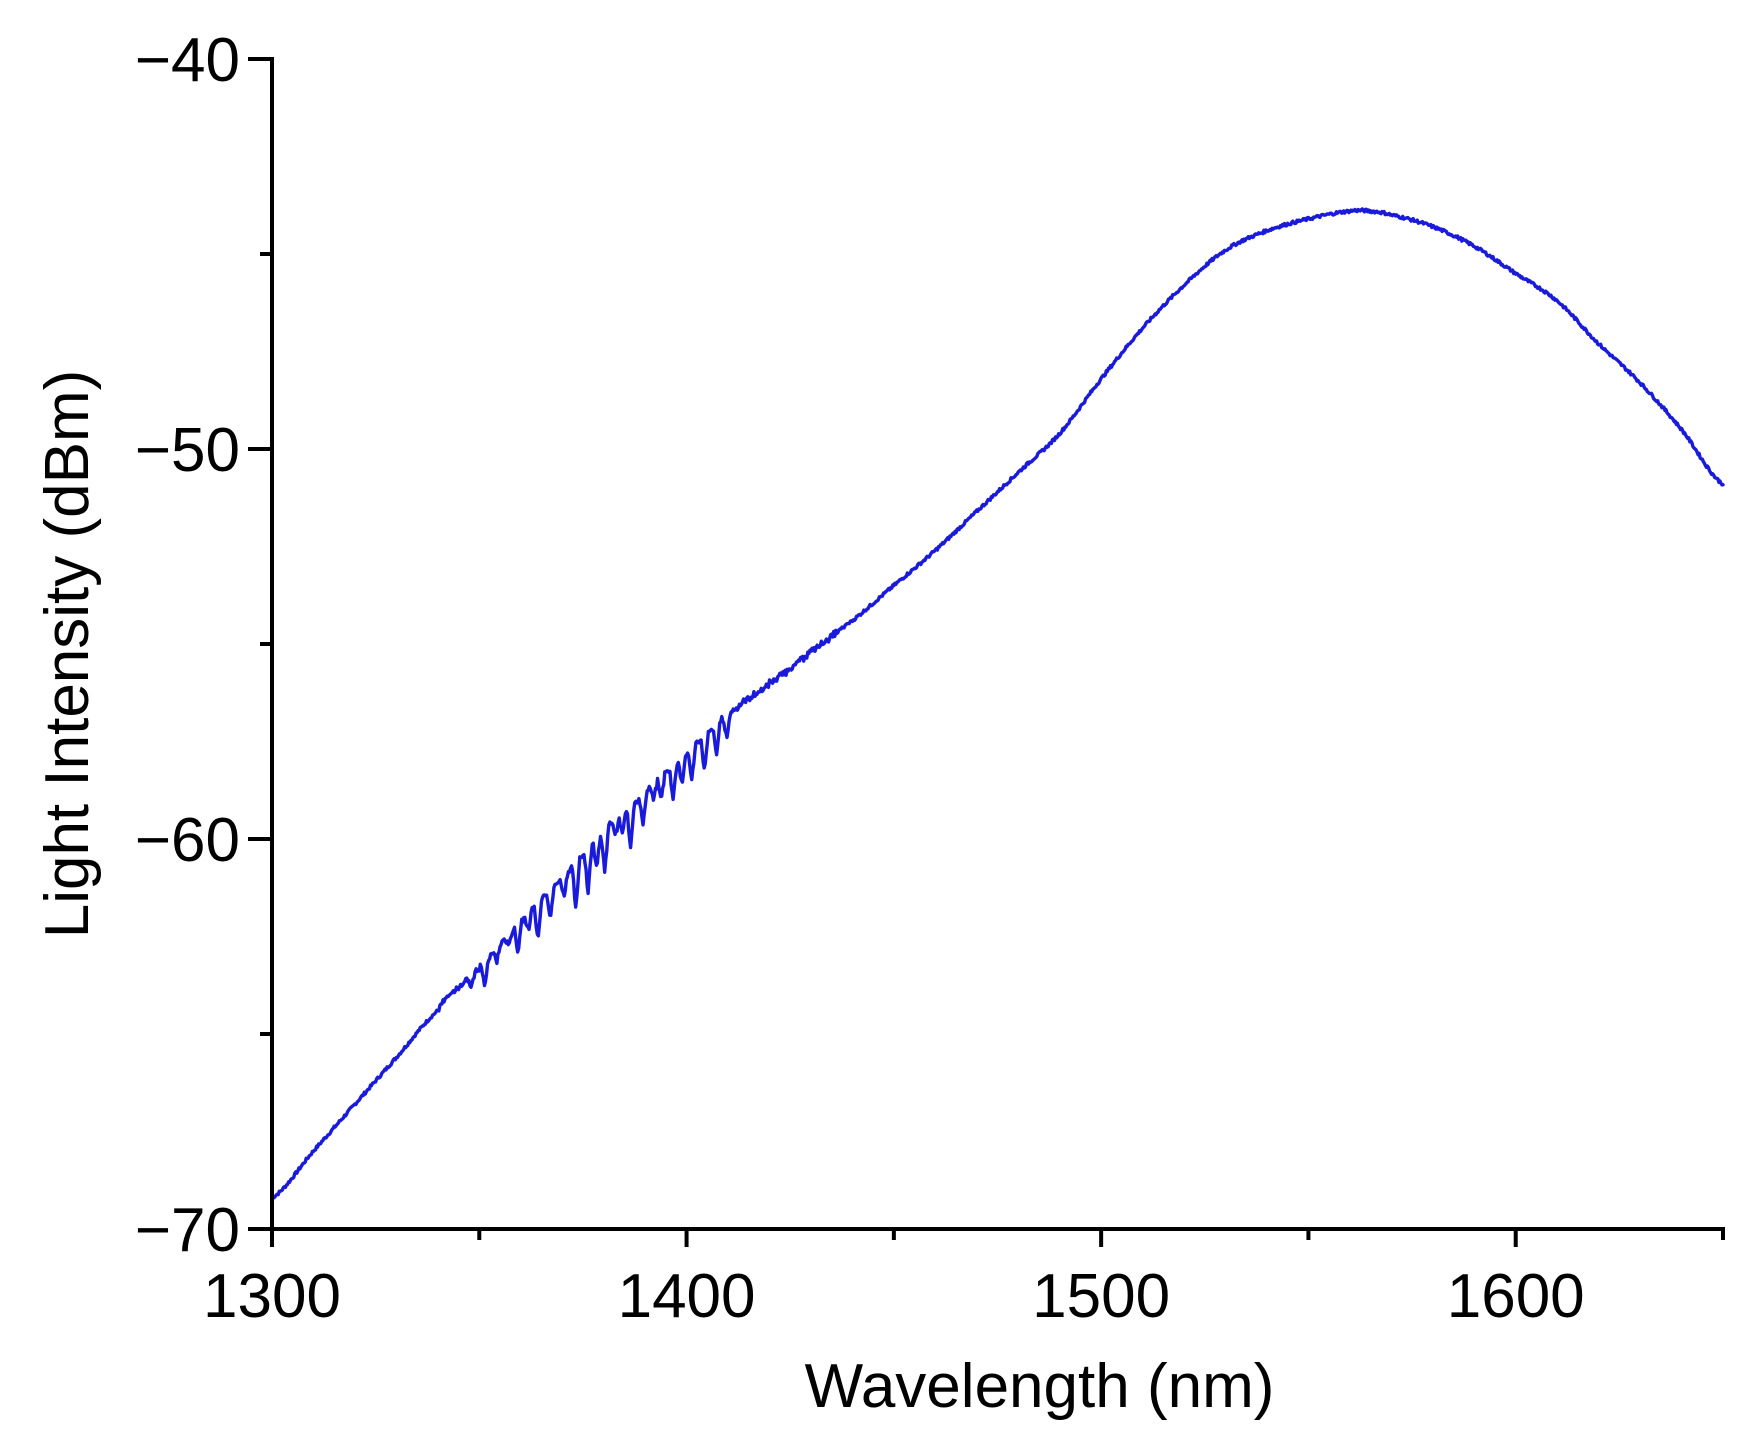  What do you see at coordinates (964, 1280) in the screenshot?
I see `x-axis-ticks: 1300 1400 1500 1600` at bounding box center [964, 1280].